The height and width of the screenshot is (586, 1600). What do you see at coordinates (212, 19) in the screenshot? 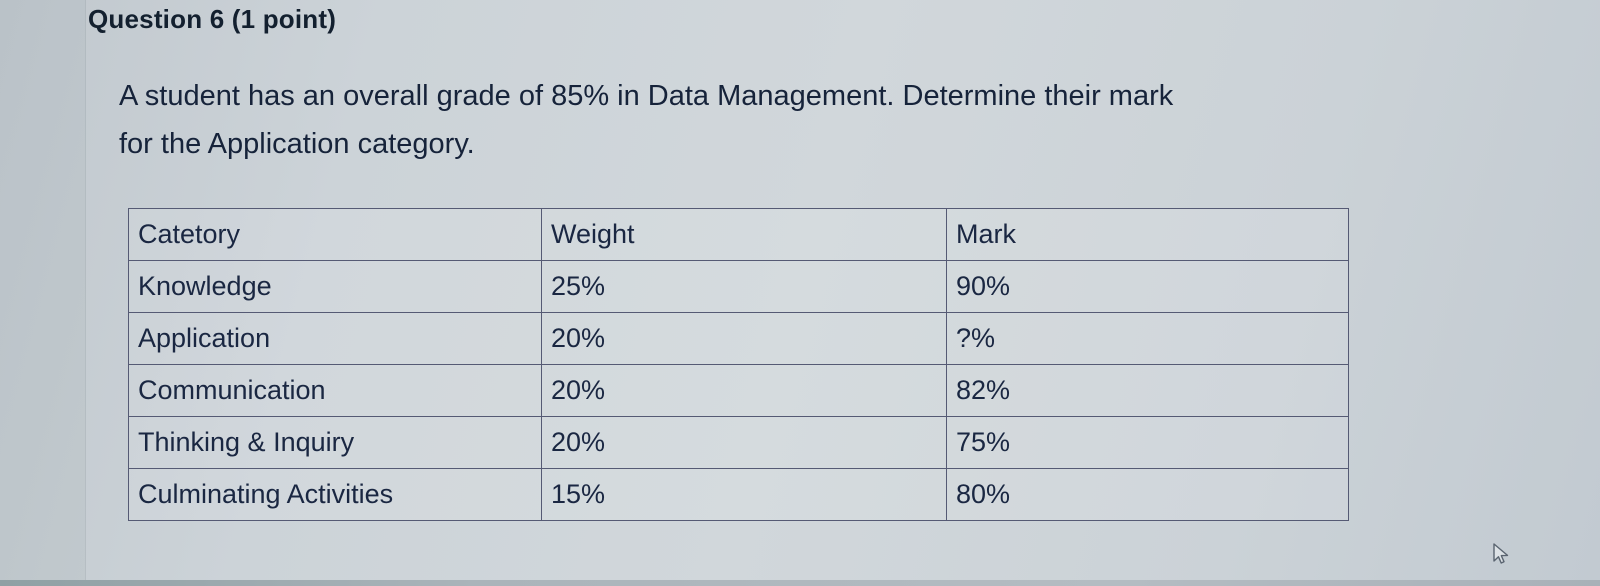
I see `question-header: Question 6 (1 point)` at bounding box center [212, 19].